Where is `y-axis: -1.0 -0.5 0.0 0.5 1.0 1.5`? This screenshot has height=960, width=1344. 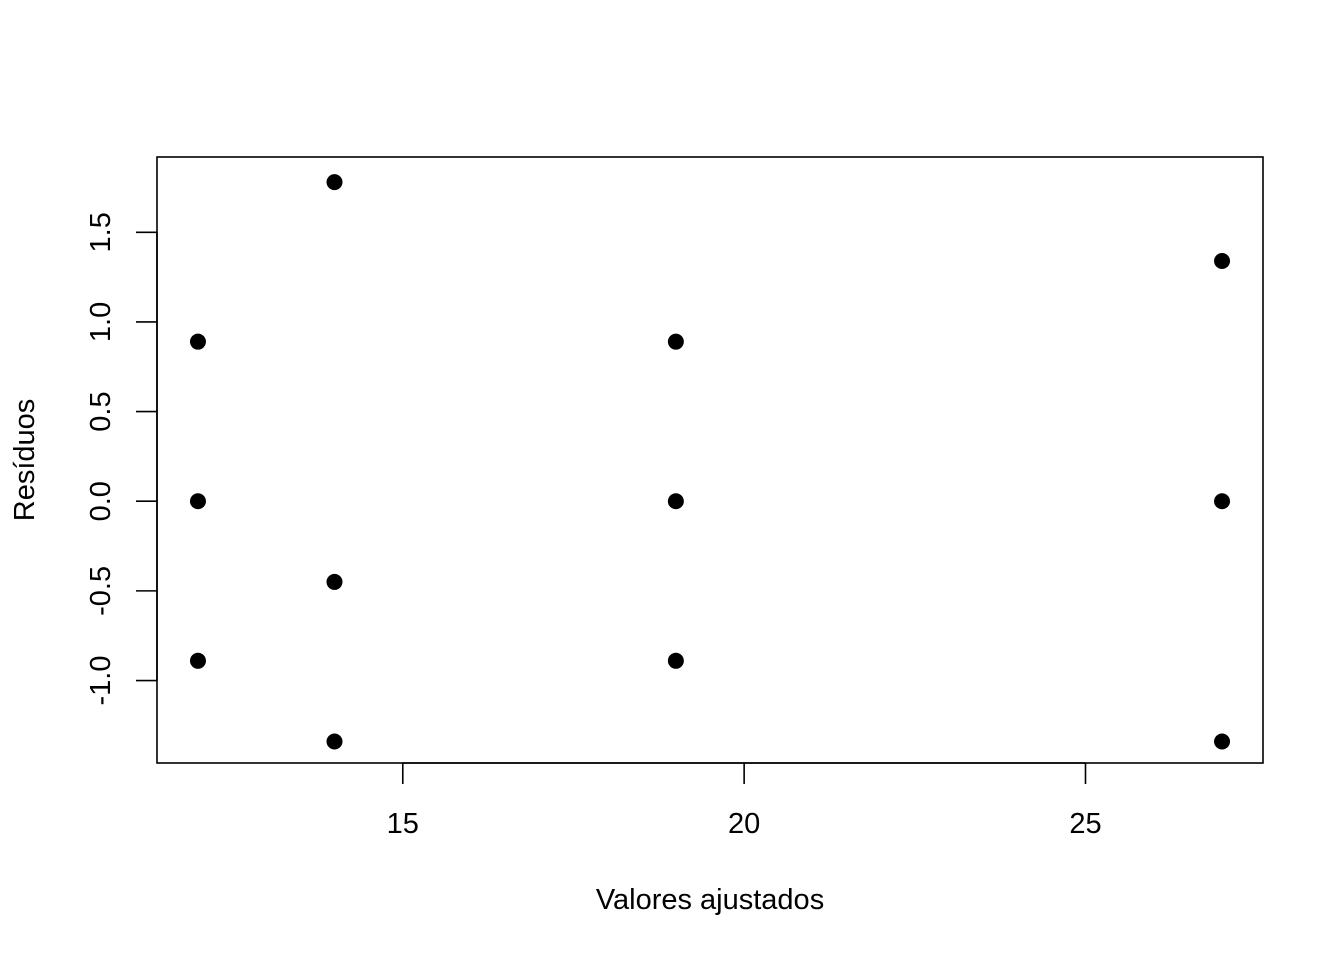
y-axis: -1.0 -0.5 0.0 0.5 1.0 1.5 is located at coordinates (121, 459).